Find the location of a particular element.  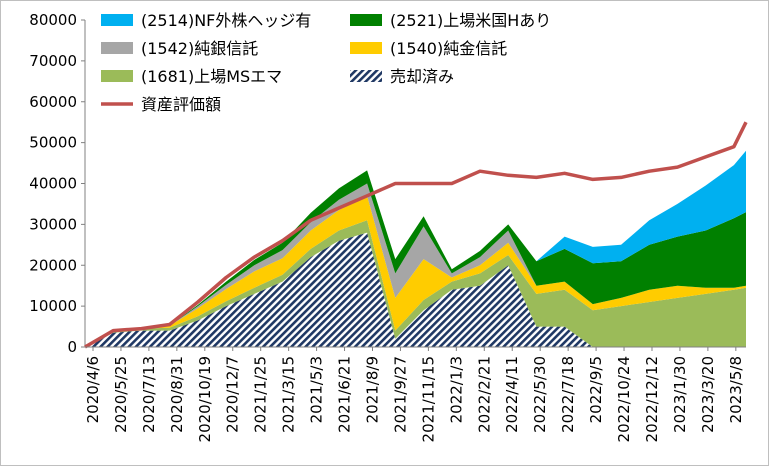

legend-label: (1681)上場MSエマ is located at coordinates (211, 76).